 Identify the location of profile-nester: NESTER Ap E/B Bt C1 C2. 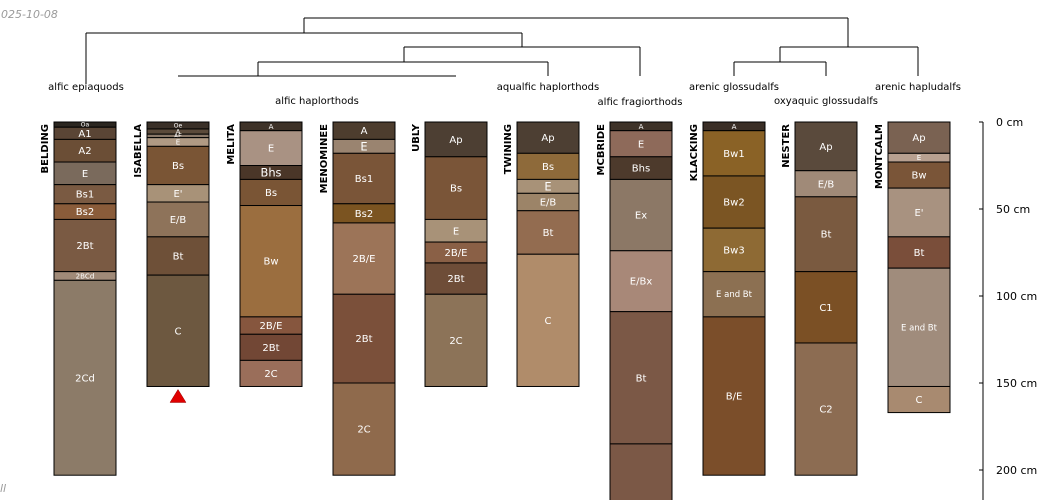
(819, 298).